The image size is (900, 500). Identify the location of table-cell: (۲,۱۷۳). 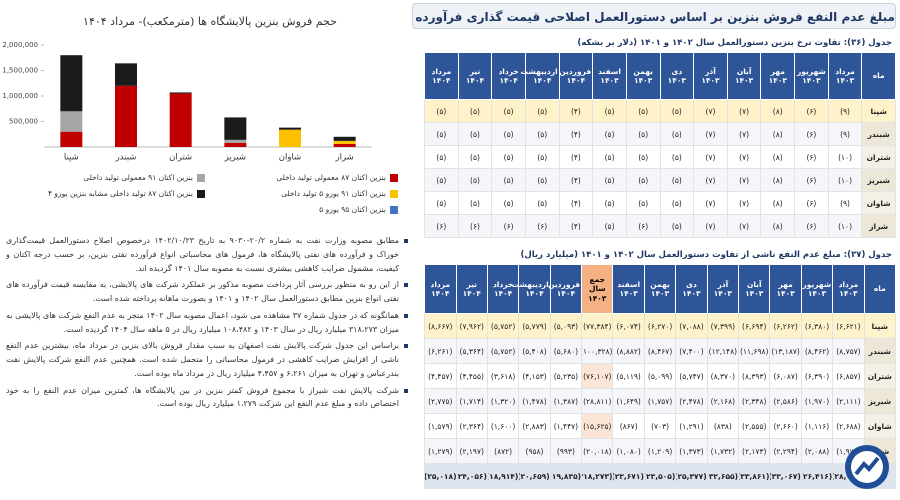
(754, 451).